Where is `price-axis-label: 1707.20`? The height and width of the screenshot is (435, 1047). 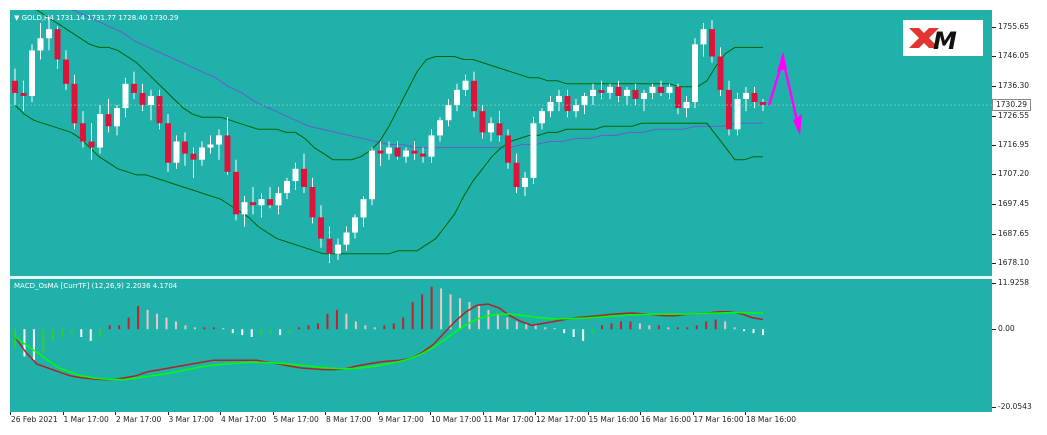 price-axis-label: 1707.20 is located at coordinates (1014, 174).